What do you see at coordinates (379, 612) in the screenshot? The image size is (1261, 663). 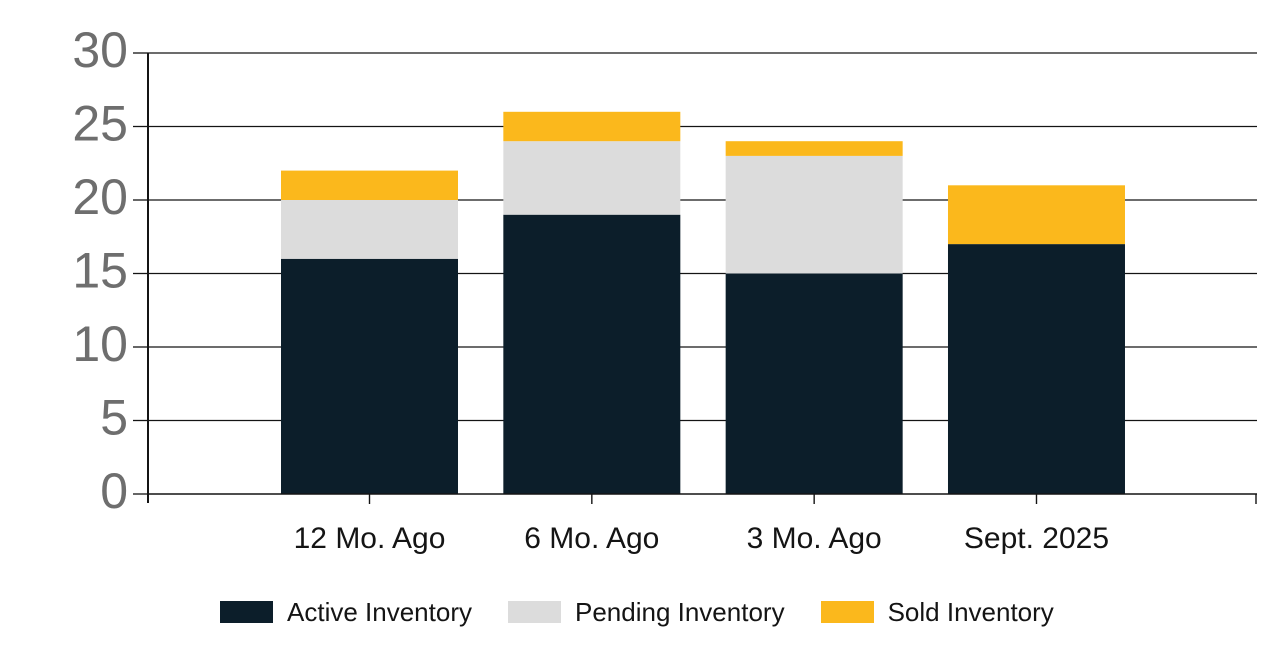 I see `legend-label-active-inventory: Active Inventory` at bounding box center [379, 612].